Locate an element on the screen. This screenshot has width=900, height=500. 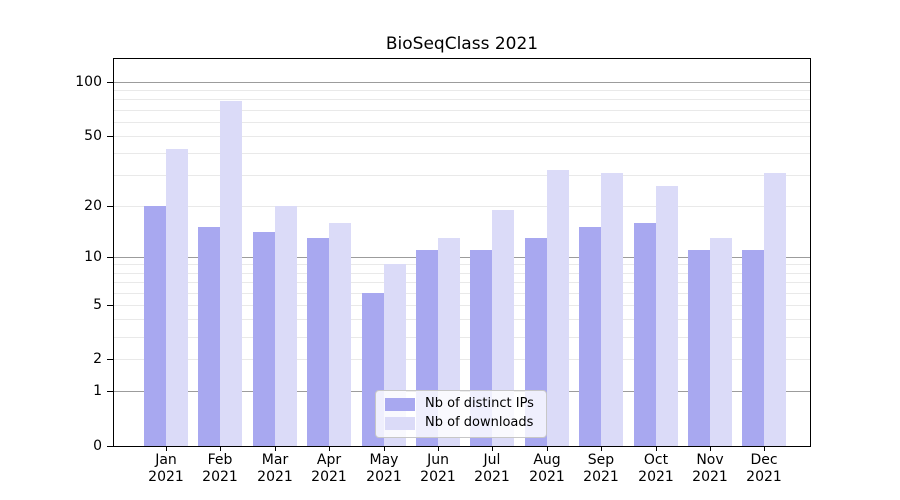
legend-item-distinct-ips: Nb of distinct IPs is located at coordinates (459, 404).